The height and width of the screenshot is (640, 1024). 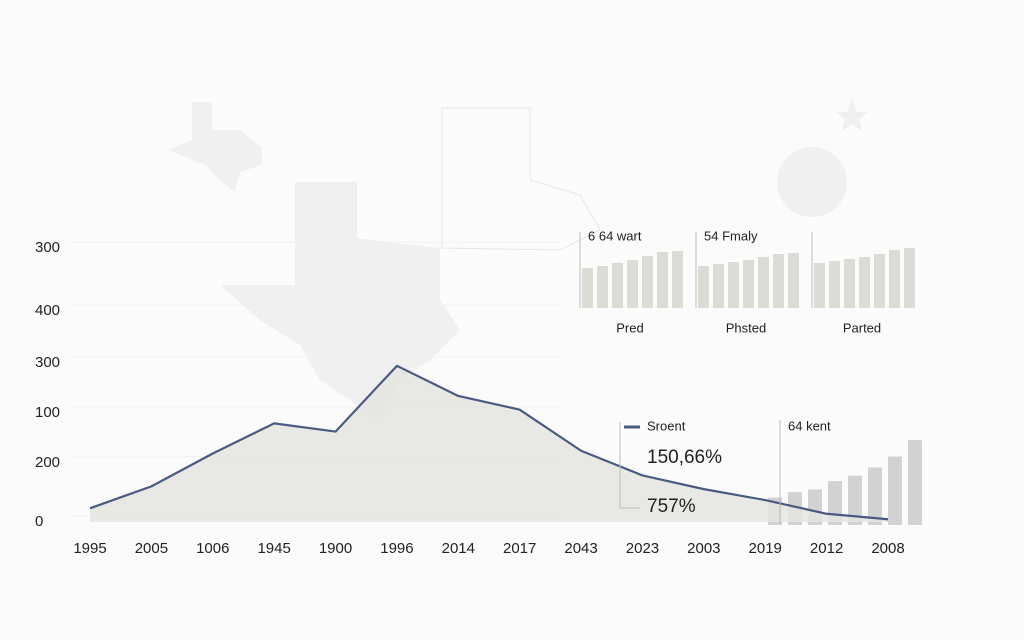 What do you see at coordinates (273, 548) in the screenshot?
I see `x-tick-label: 1945` at bounding box center [273, 548].